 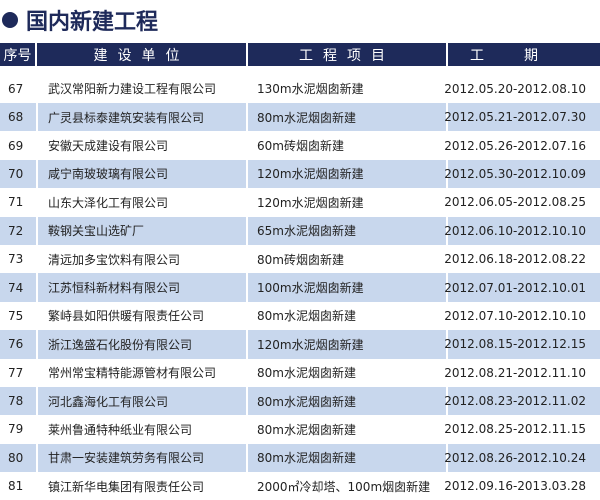 I want to click on cell-no: 67, so click(x=16, y=88).